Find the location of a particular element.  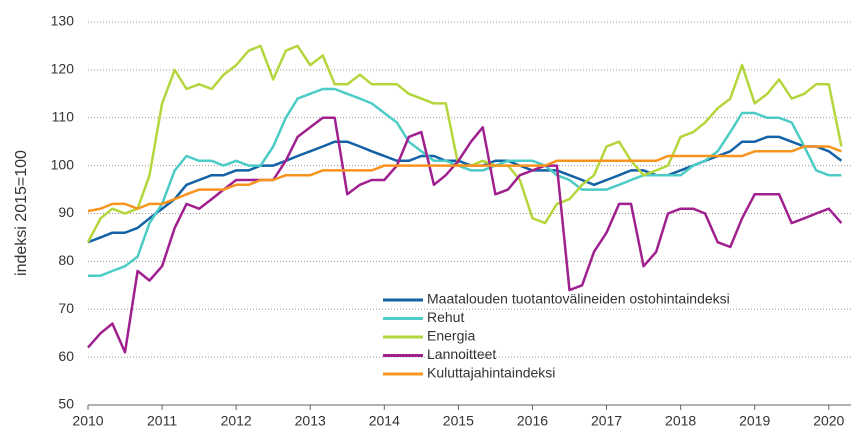

legend-label: Kuluttajahintaindeksi is located at coordinates (491, 373).